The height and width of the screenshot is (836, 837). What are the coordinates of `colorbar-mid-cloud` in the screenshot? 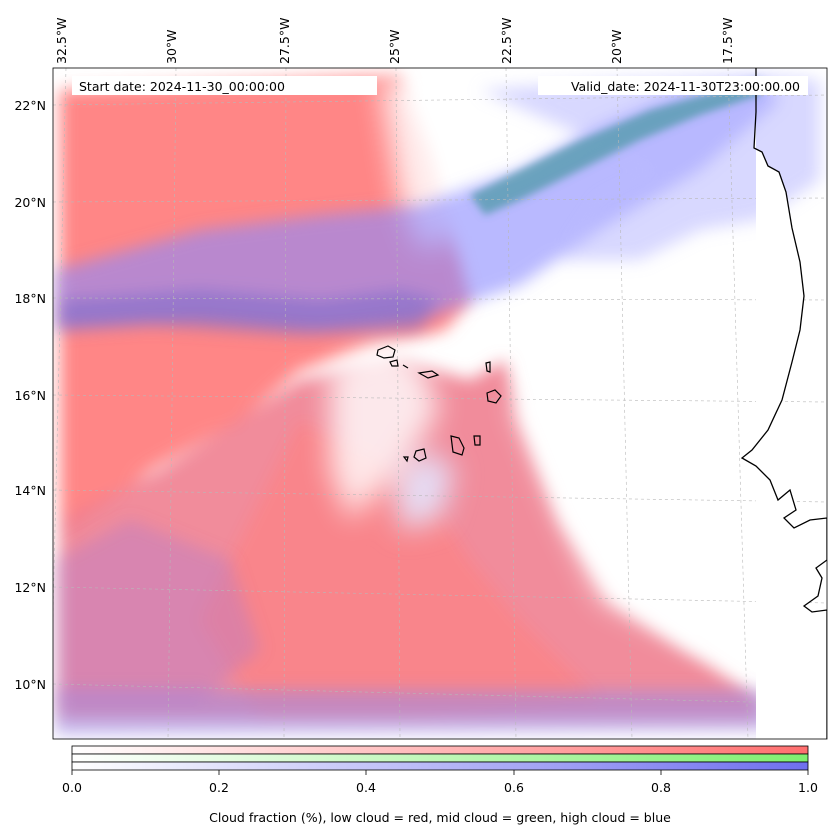 It's located at (440, 758).